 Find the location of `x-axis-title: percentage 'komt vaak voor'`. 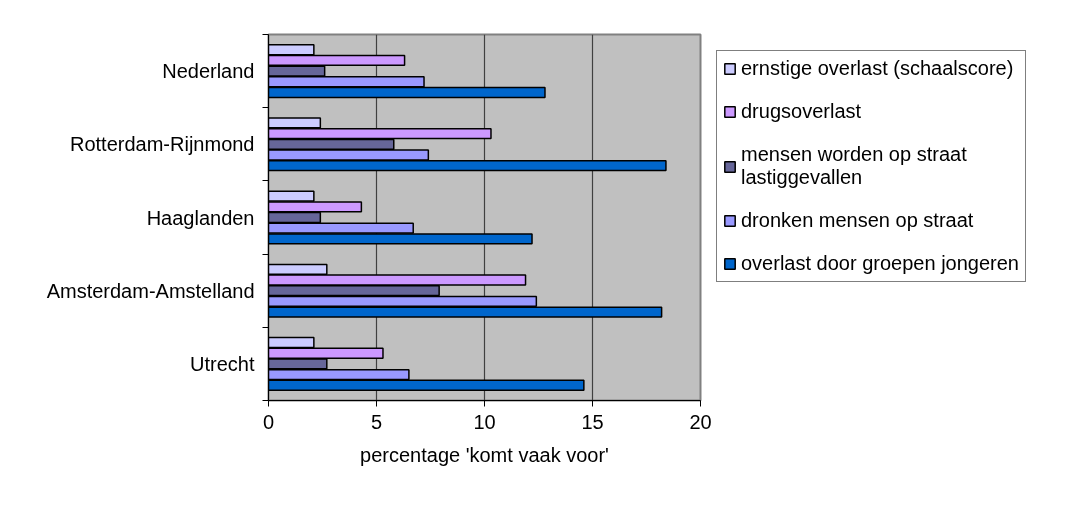

x-axis-title: percentage 'komt vaak voor' is located at coordinates (484, 454).